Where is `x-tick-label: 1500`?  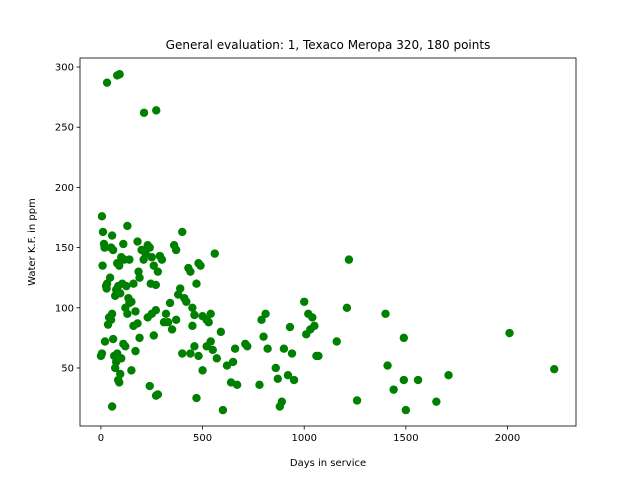
x-tick-label: 1500 is located at coordinates (405, 438).